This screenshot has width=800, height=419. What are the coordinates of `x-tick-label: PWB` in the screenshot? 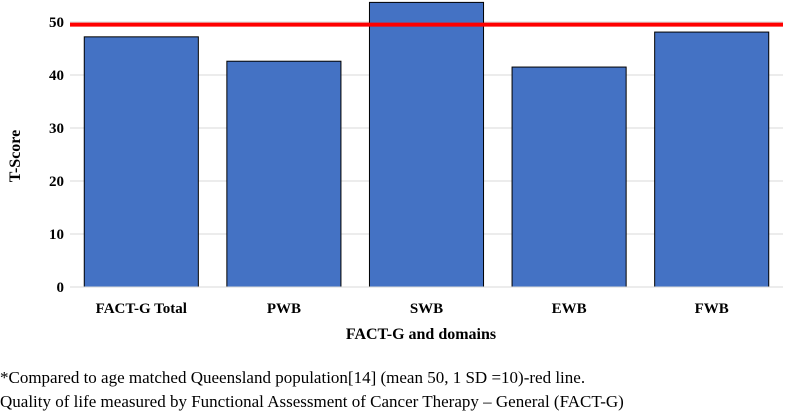 It's located at (284, 309).